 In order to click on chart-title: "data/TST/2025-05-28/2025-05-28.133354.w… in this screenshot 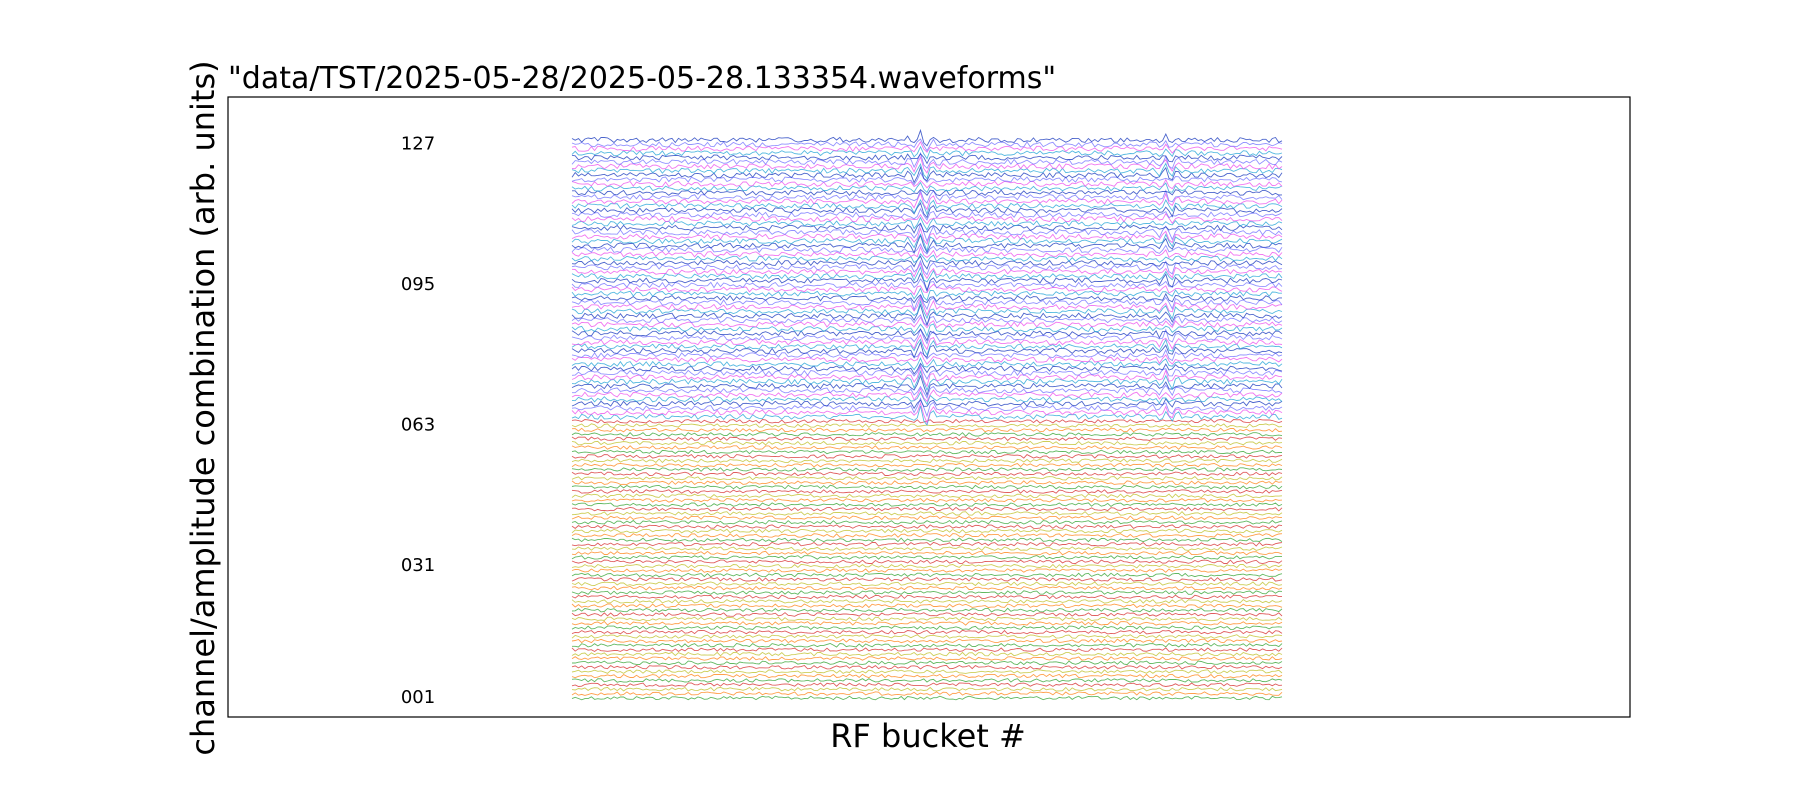, I will do `click(642, 78)`.